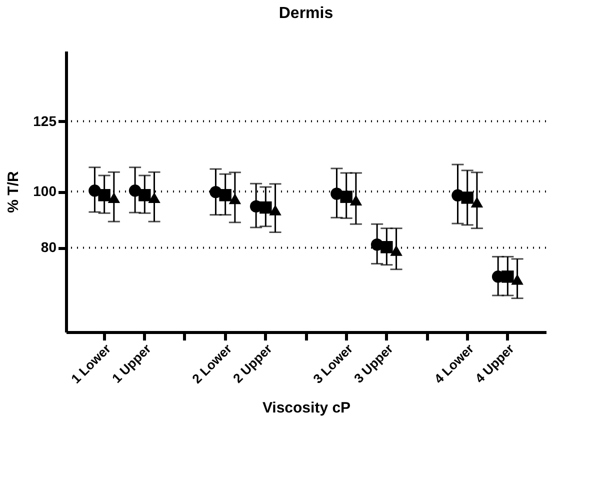  Describe the element at coordinates (45, 120) in the screenshot. I see `y-tick-label: 125` at that location.